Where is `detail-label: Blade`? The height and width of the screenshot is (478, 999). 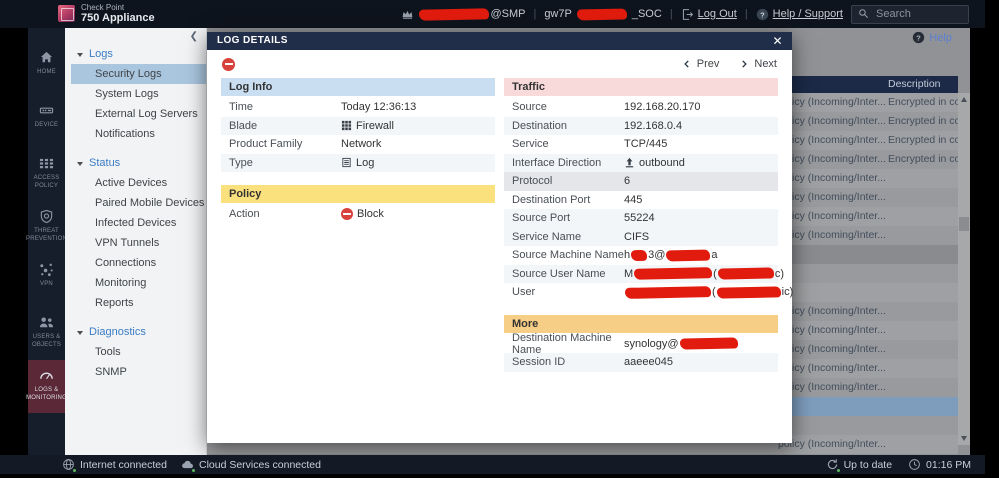
detail-label: Blade is located at coordinates (243, 125).